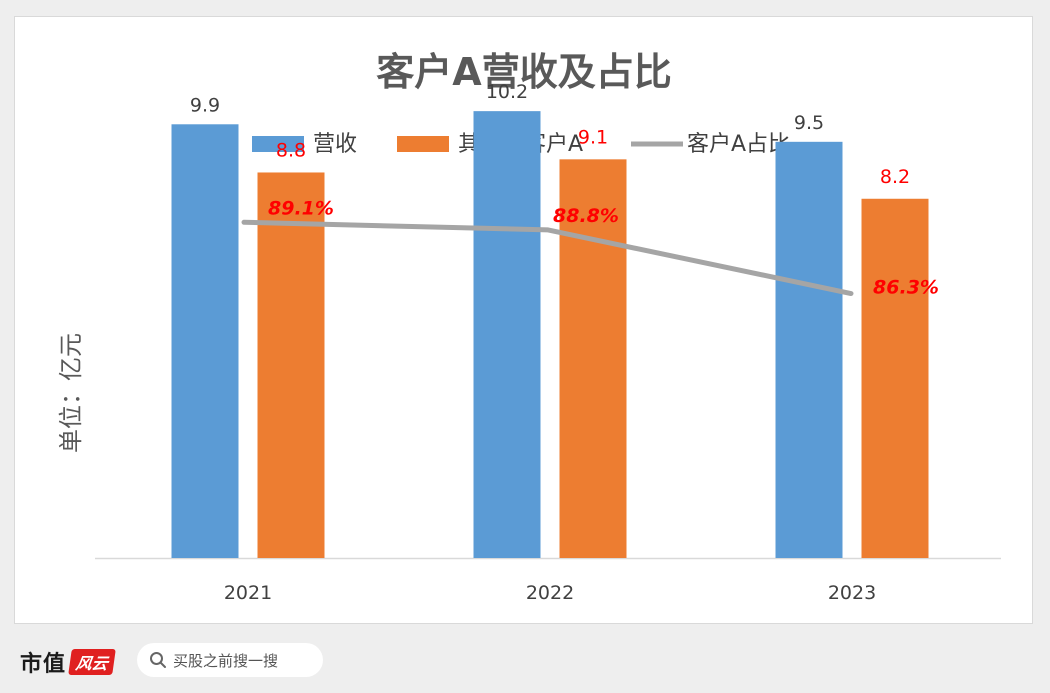 This screenshot has width=1050, height=693. What do you see at coordinates (809, 350) in the screenshot?
I see `bar-revenue-2023` at bounding box center [809, 350].